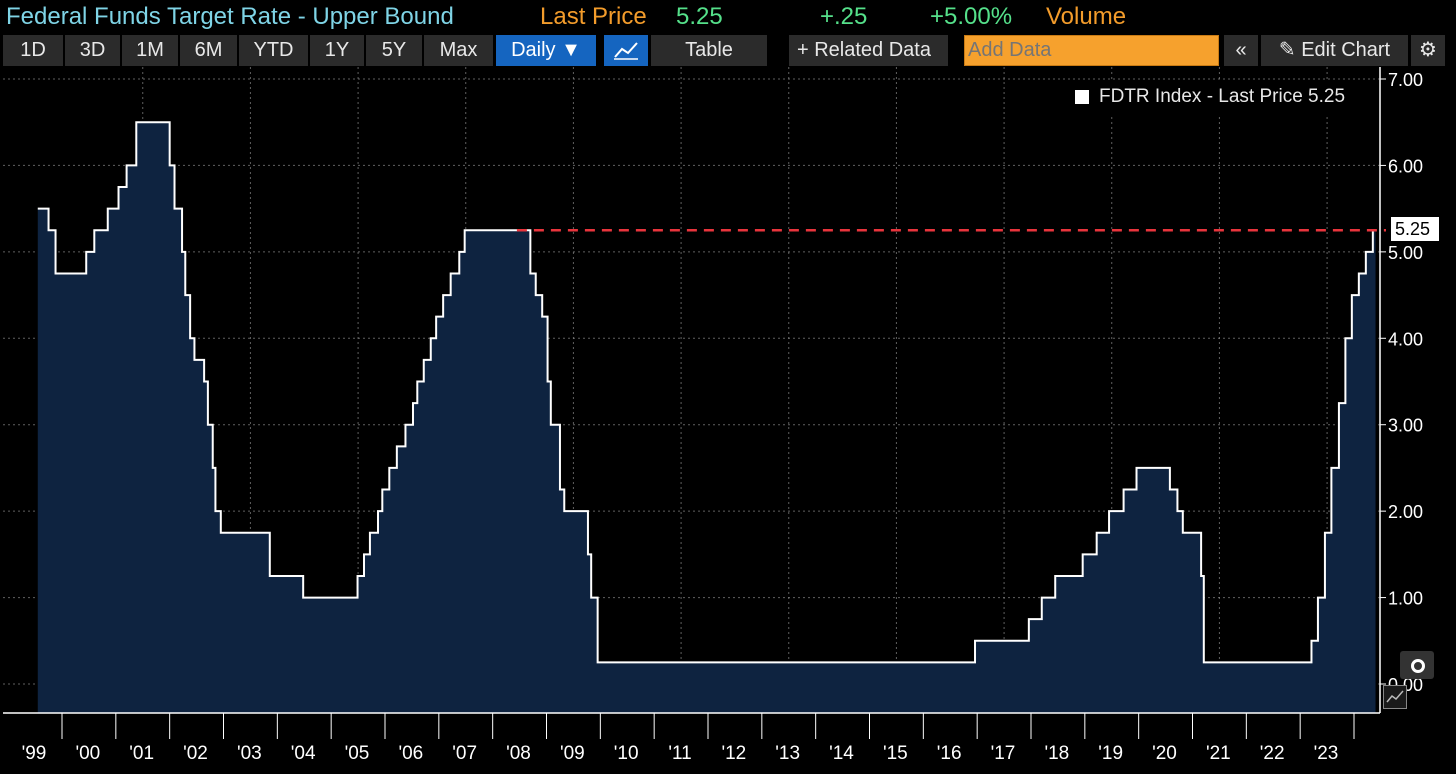 The image size is (1456, 774). Describe the element at coordinates (33, 50) in the screenshot. I see `period-1d-button: 1D` at that location.